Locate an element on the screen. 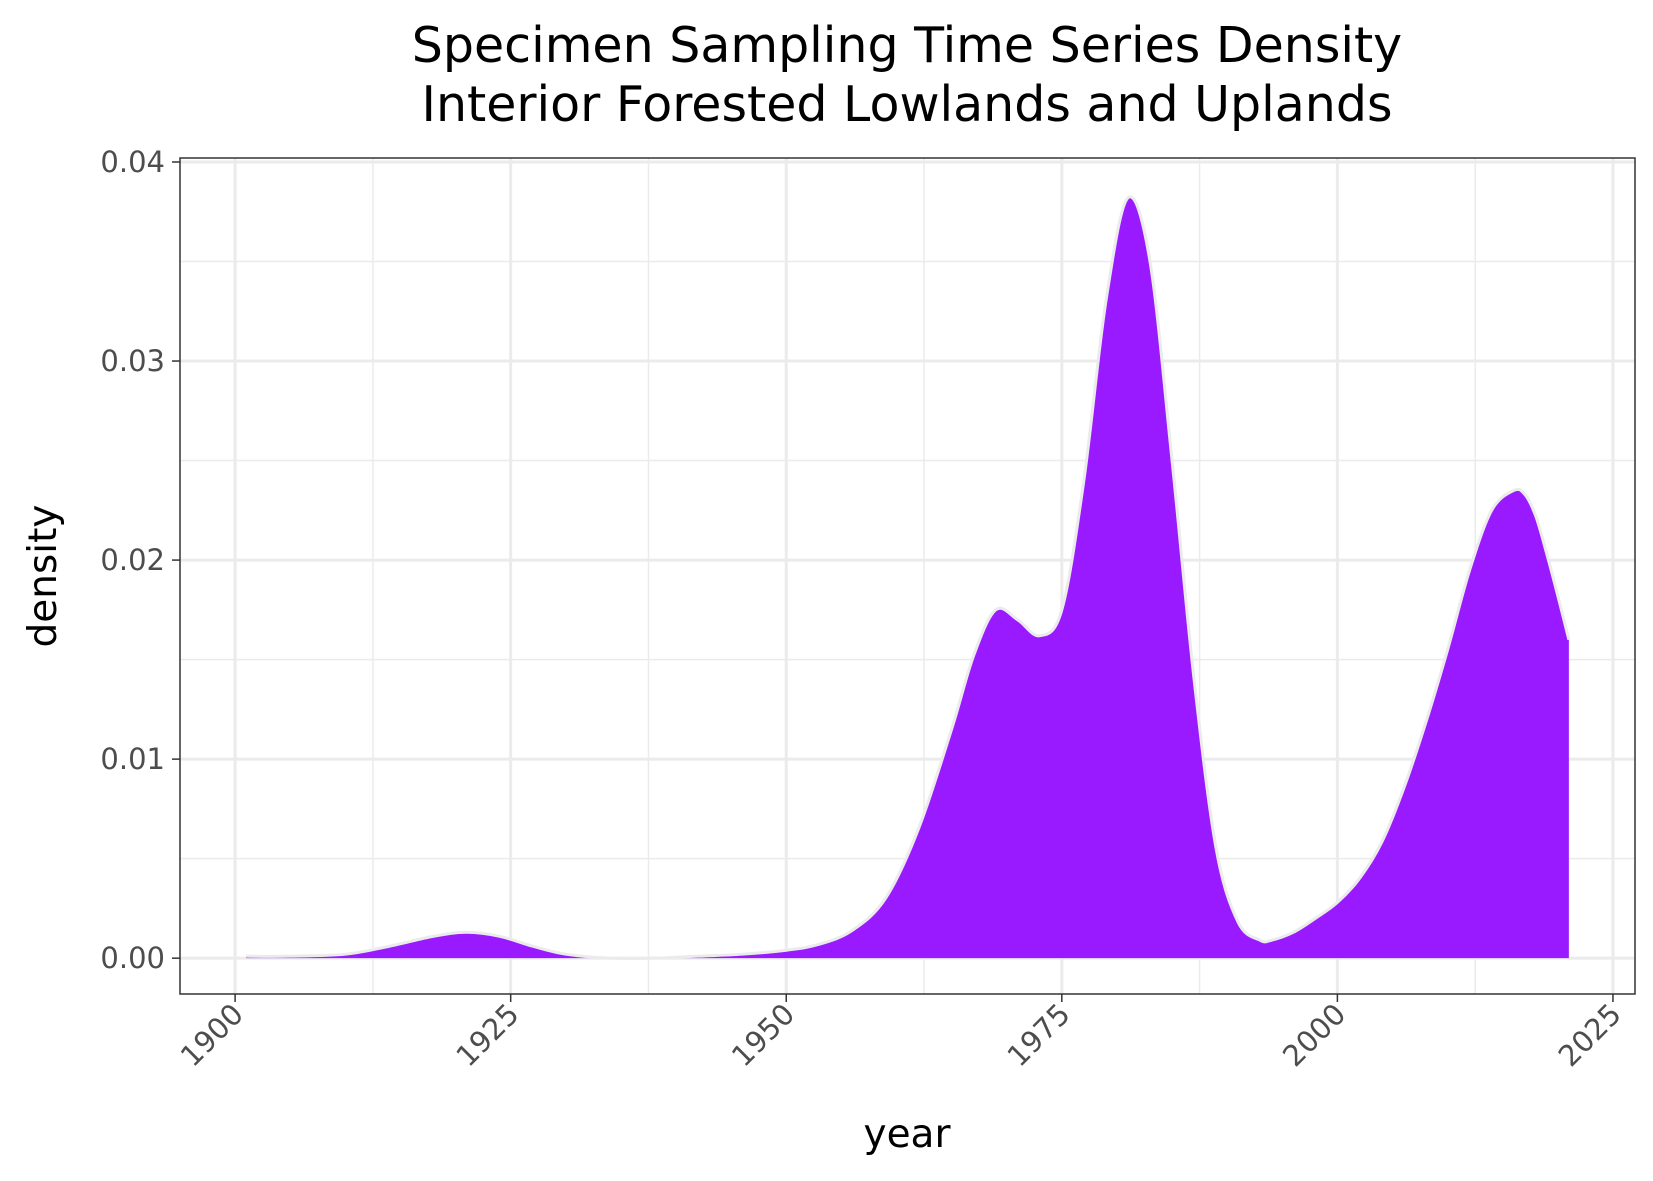  y-tick-label: 0.03 is located at coordinates (132, 361).